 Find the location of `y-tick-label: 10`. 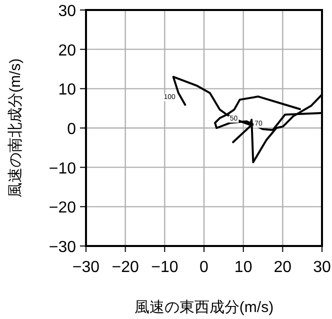

y-tick-label: 10 is located at coordinates (67, 90).